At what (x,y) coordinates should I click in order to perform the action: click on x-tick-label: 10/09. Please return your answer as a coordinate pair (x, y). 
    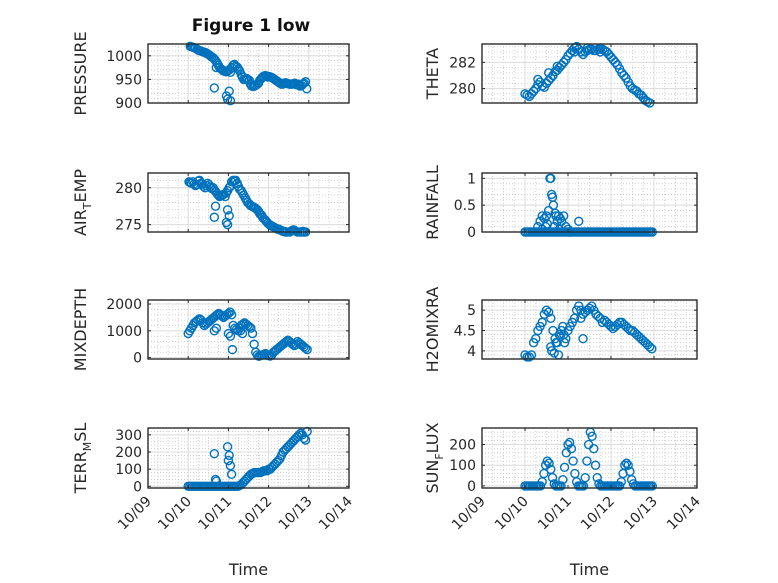
    Looking at the image, I should click on (469, 514).